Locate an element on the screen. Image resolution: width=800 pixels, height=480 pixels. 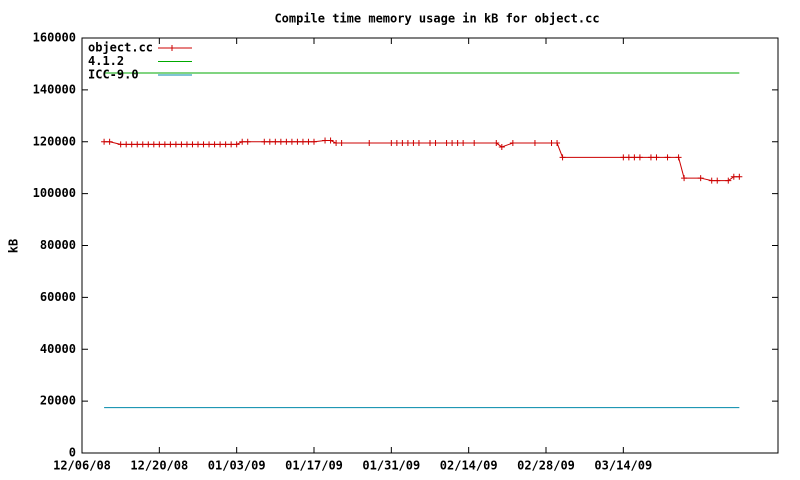
legend-label: ICC-9.0 is located at coordinates (113, 75).